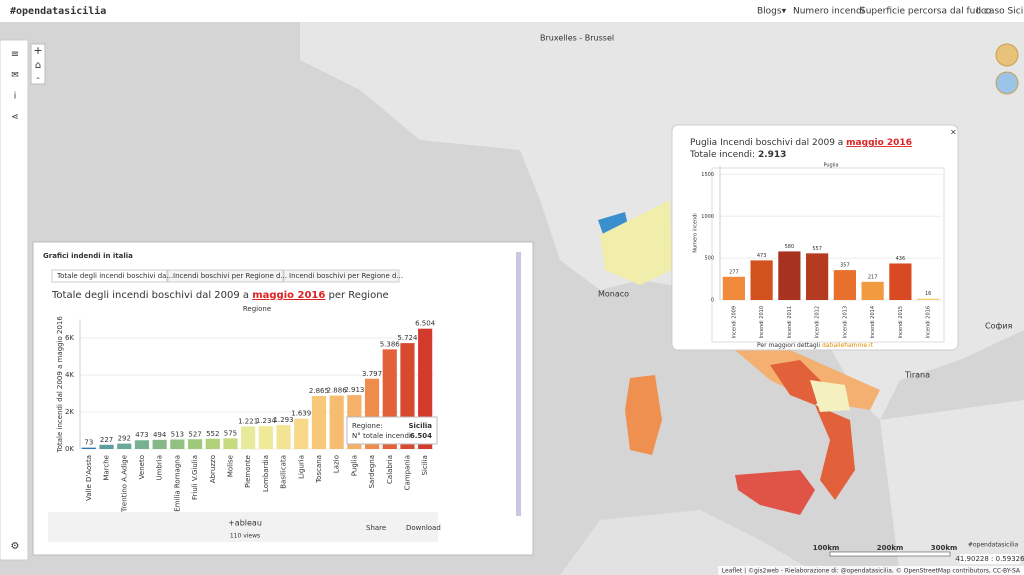 Image resolution: width=1024 pixels, height=575 pixels. What do you see at coordinates (826, 548) in the screenshot?
I see `scale-label: 100km` at bounding box center [826, 548].